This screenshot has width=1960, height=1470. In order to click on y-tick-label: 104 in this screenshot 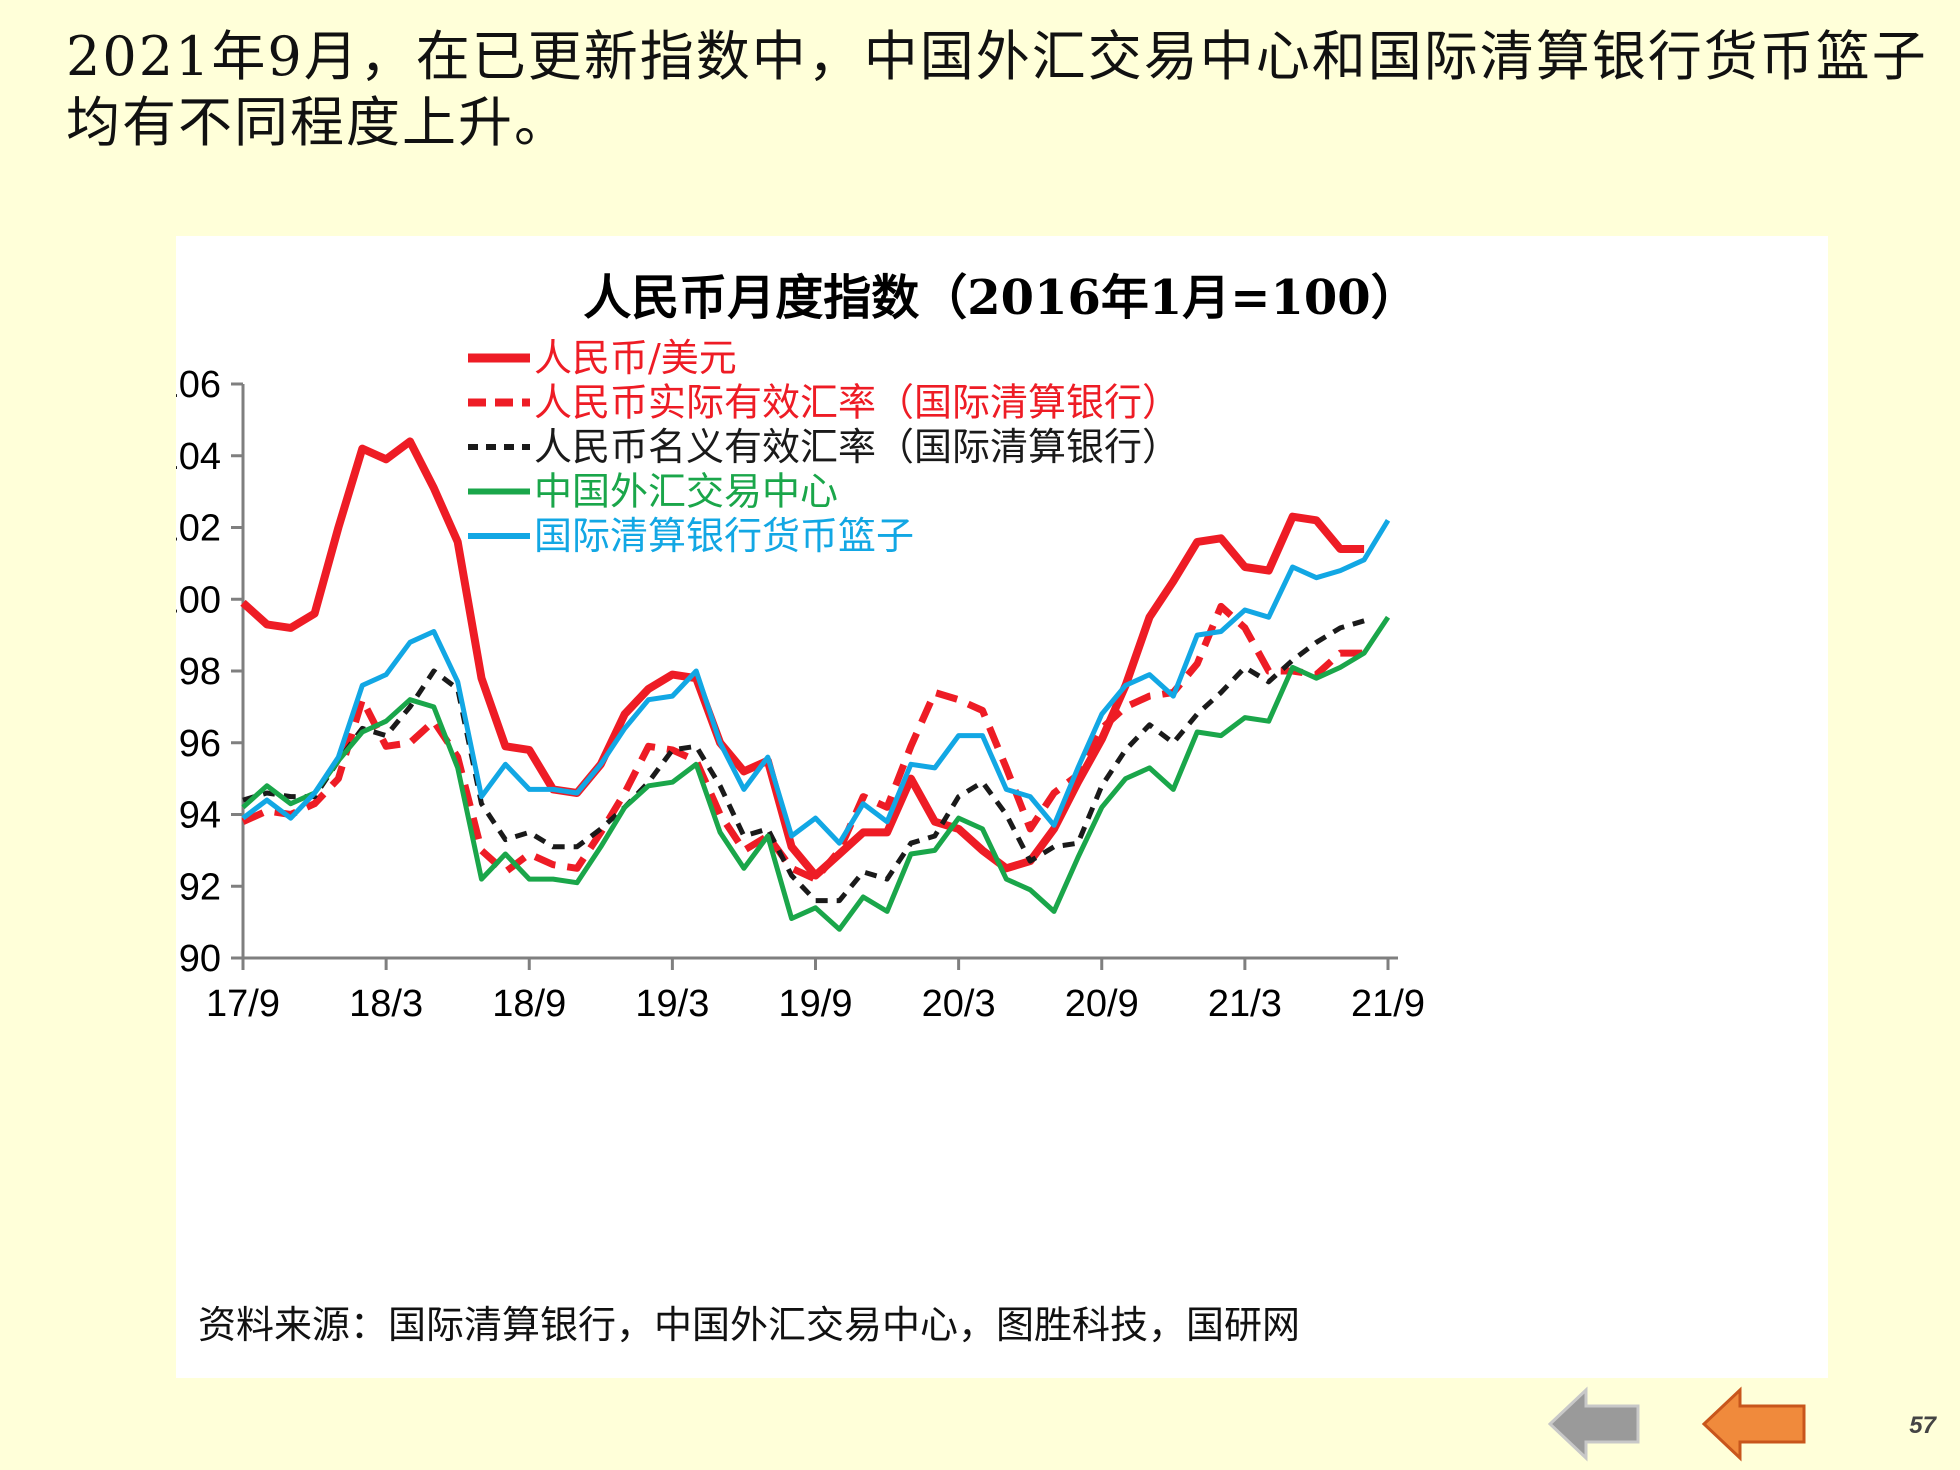, I will do `click(198, 457)`.